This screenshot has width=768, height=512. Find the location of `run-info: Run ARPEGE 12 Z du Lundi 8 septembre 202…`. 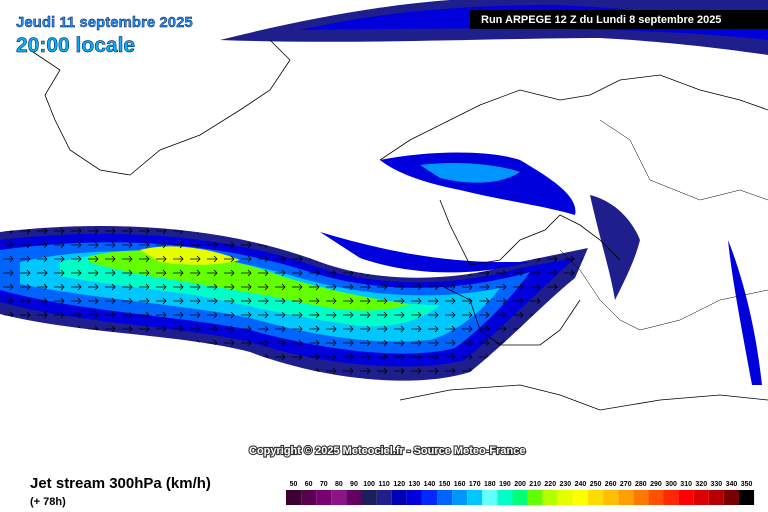

run-info: Run ARPEGE 12 Z du Lundi 8 septembre 202… is located at coordinates (601, 20).